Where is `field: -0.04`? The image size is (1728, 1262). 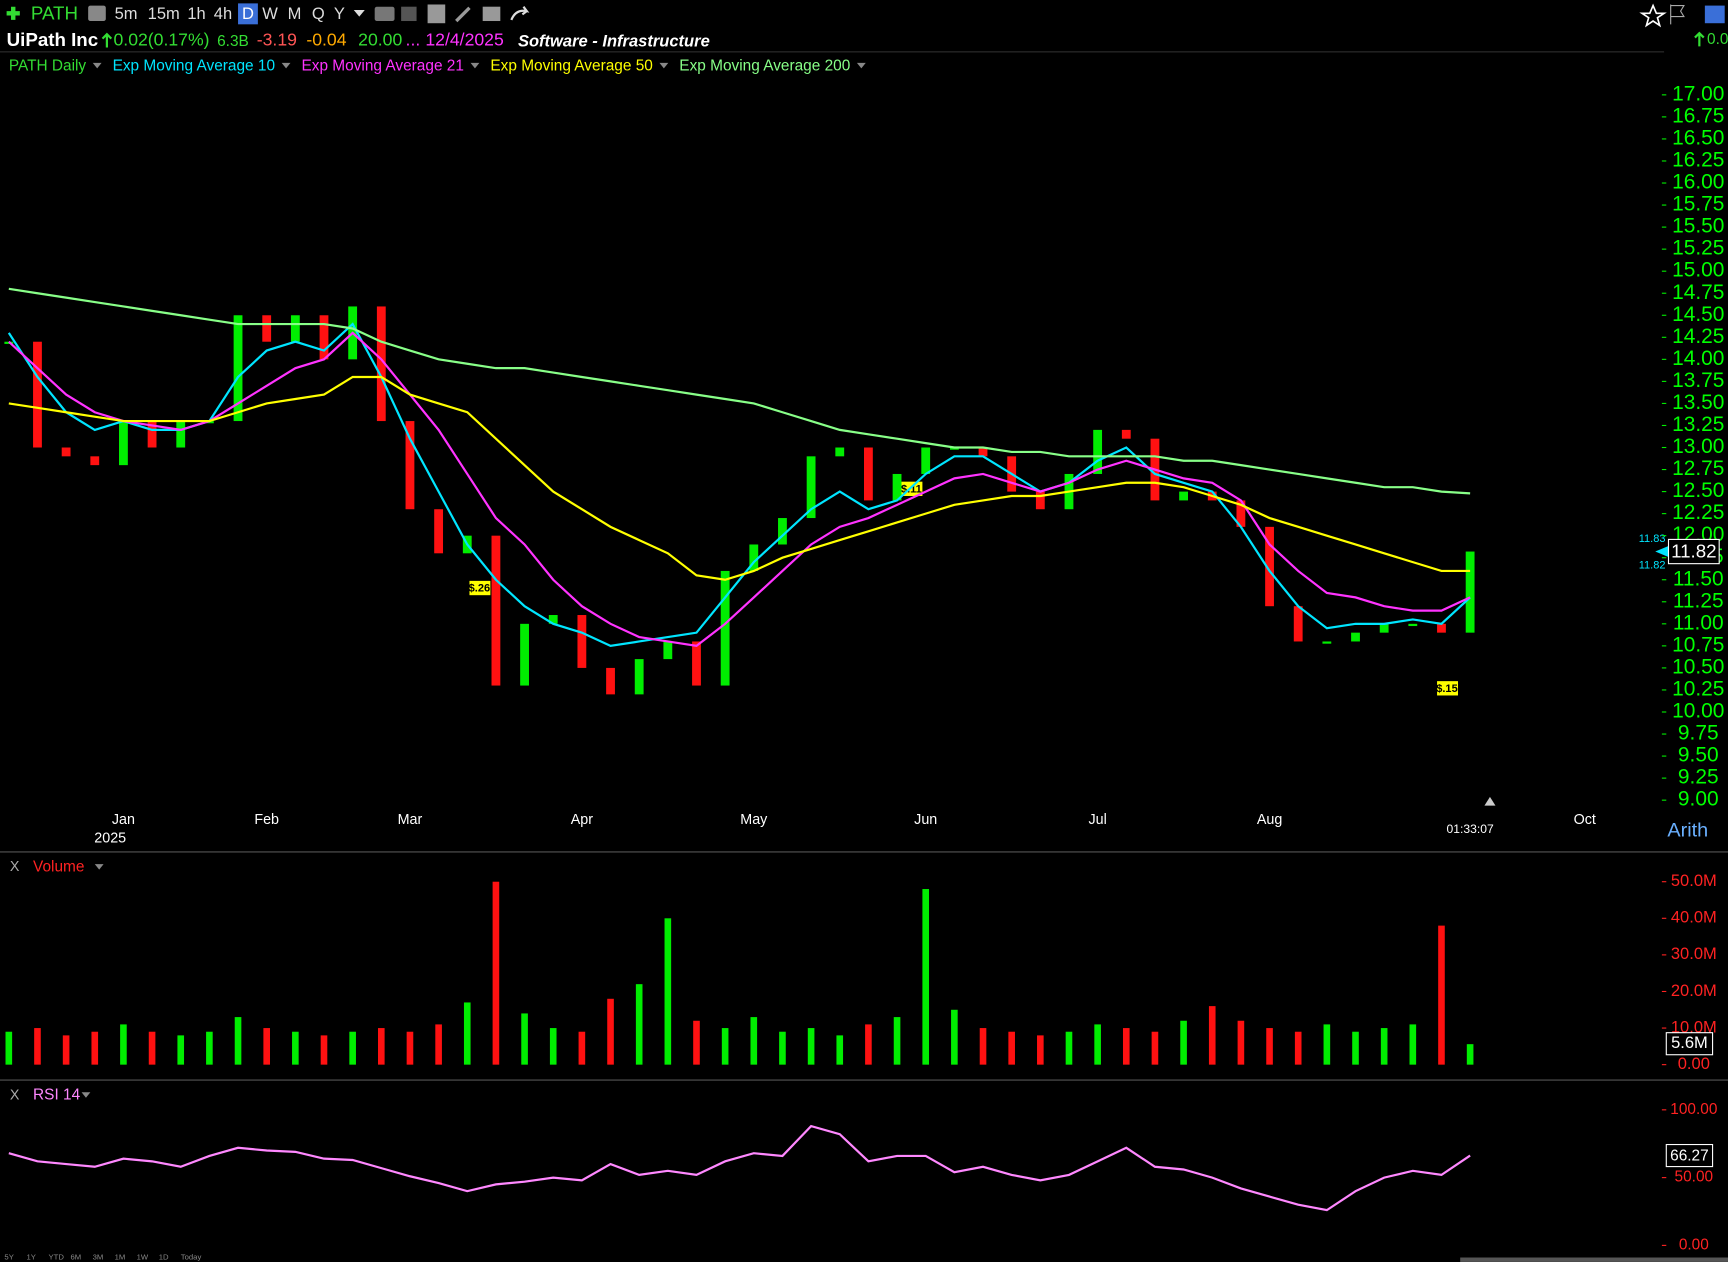
field: -0.04 is located at coordinates (326, 40).